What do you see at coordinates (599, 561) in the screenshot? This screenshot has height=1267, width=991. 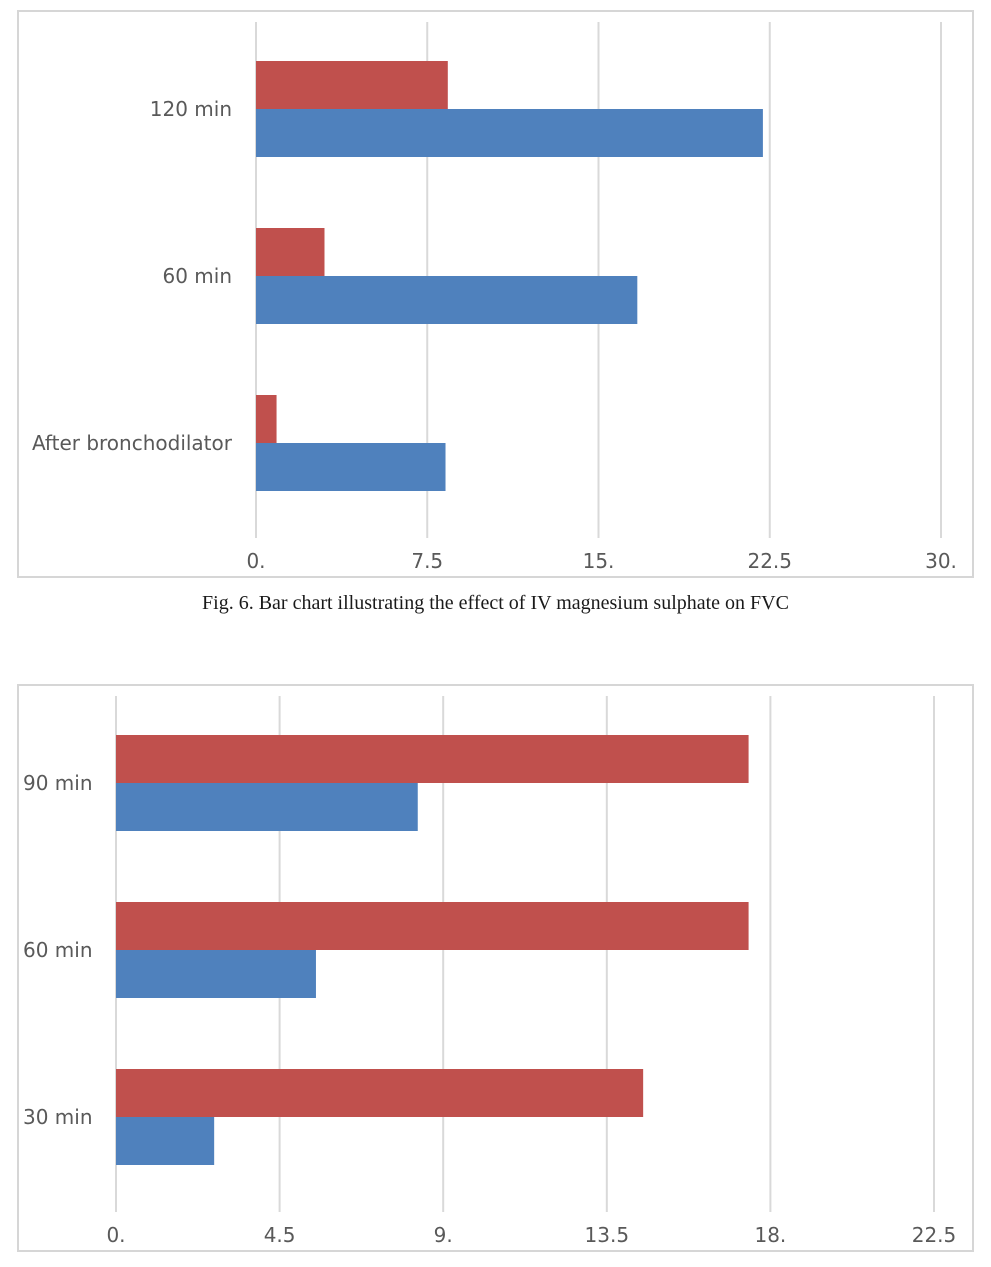 I see `fvc-tick-label-2: 15.` at bounding box center [599, 561].